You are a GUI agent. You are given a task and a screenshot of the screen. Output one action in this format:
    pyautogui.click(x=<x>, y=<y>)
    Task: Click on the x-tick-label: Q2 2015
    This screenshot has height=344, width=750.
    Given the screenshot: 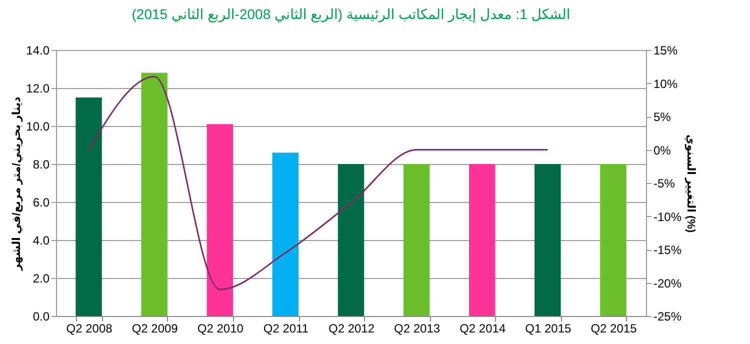 What is the action you would take?
    pyautogui.click(x=614, y=329)
    